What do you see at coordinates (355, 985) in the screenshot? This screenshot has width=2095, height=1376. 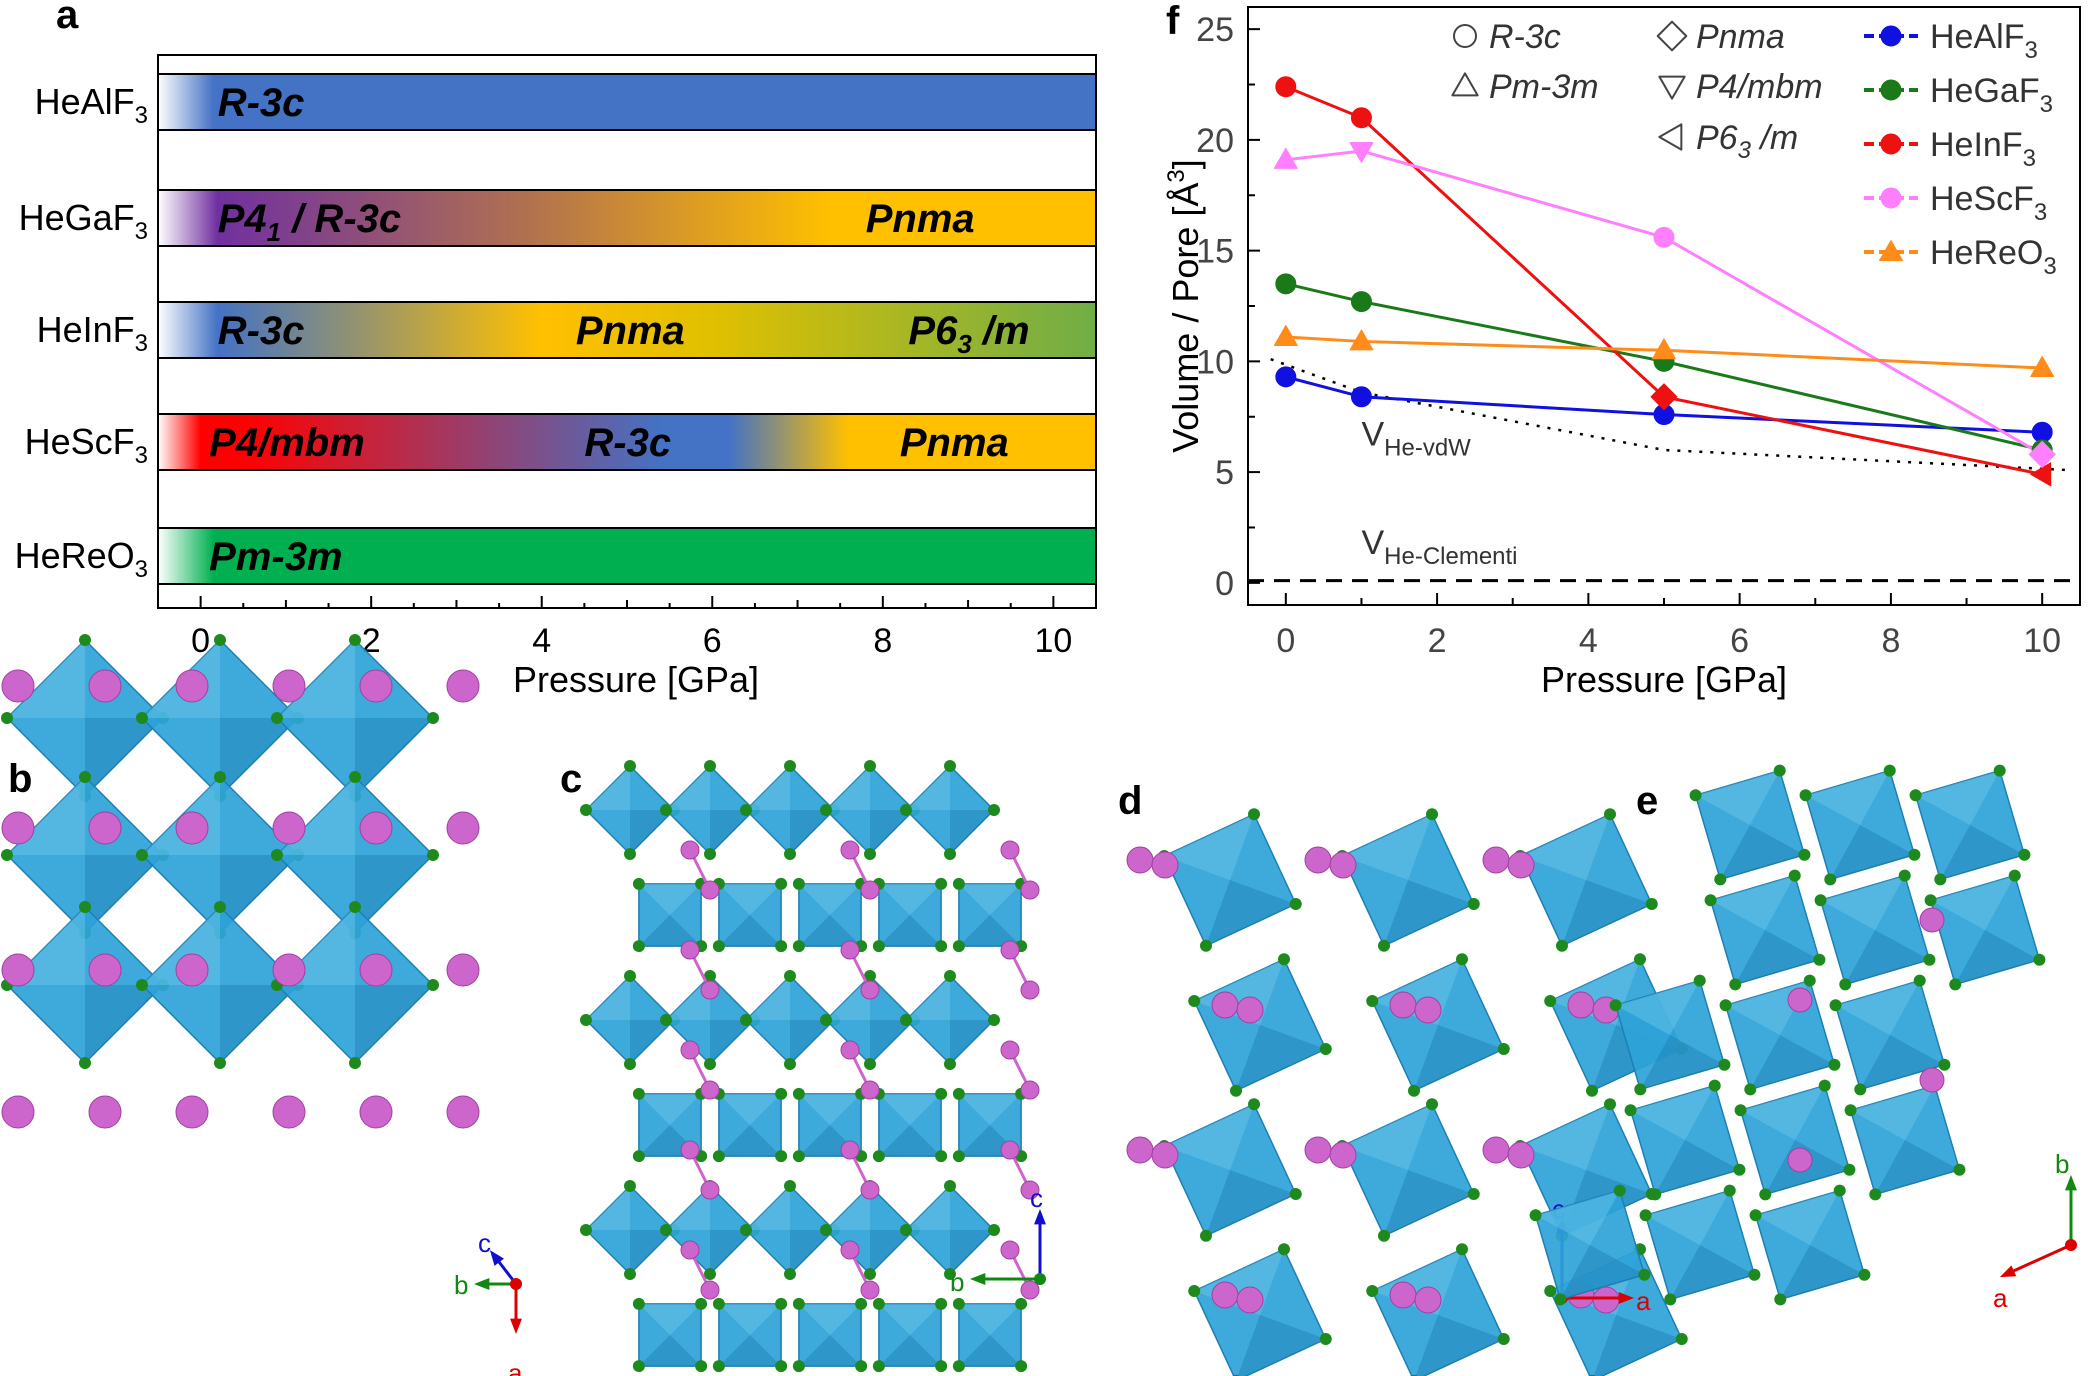 I see `octahedron-b` at bounding box center [355, 985].